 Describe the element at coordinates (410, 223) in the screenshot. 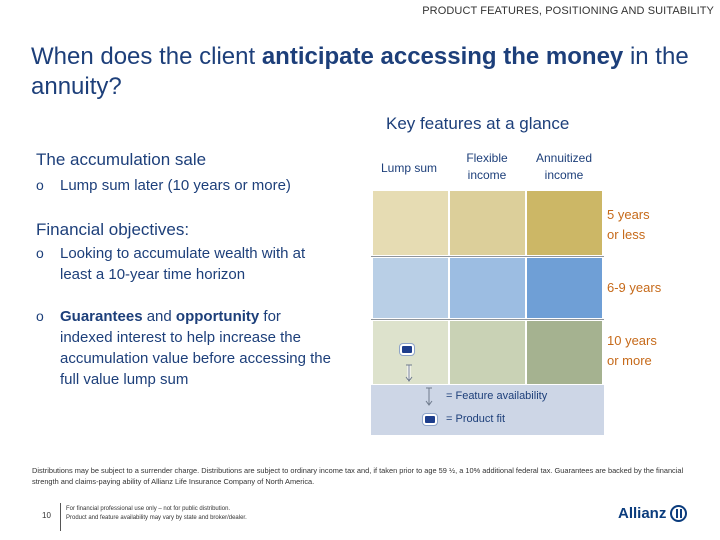

I see `cell-5yr-lump-sum` at that location.